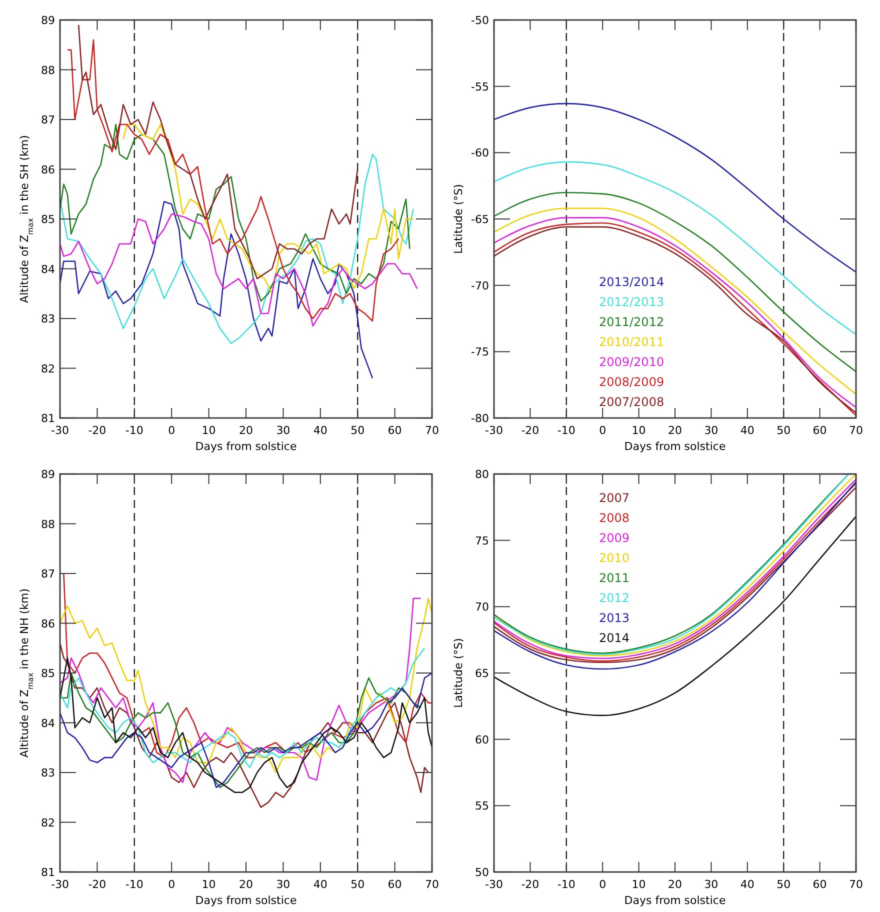 The height and width of the screenshot is (912, 880). Describe the element at coordinates (631, 302) in the screenshot. I see `text: 2012/2013` at that location.